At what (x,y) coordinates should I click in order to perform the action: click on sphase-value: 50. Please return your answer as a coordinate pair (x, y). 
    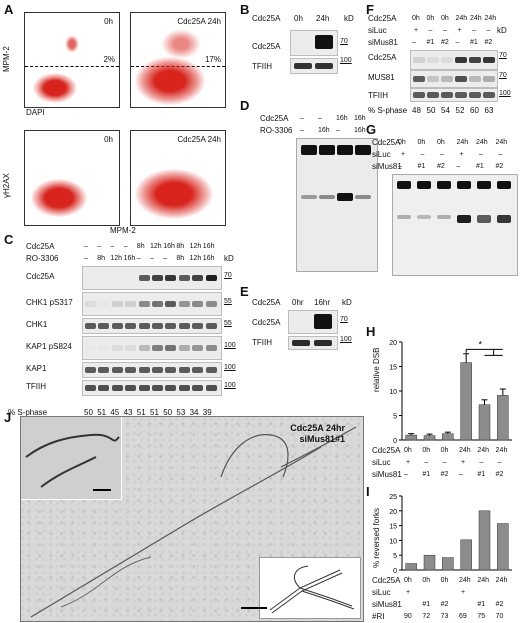
    Looking at the image, I should click on (431, 110).